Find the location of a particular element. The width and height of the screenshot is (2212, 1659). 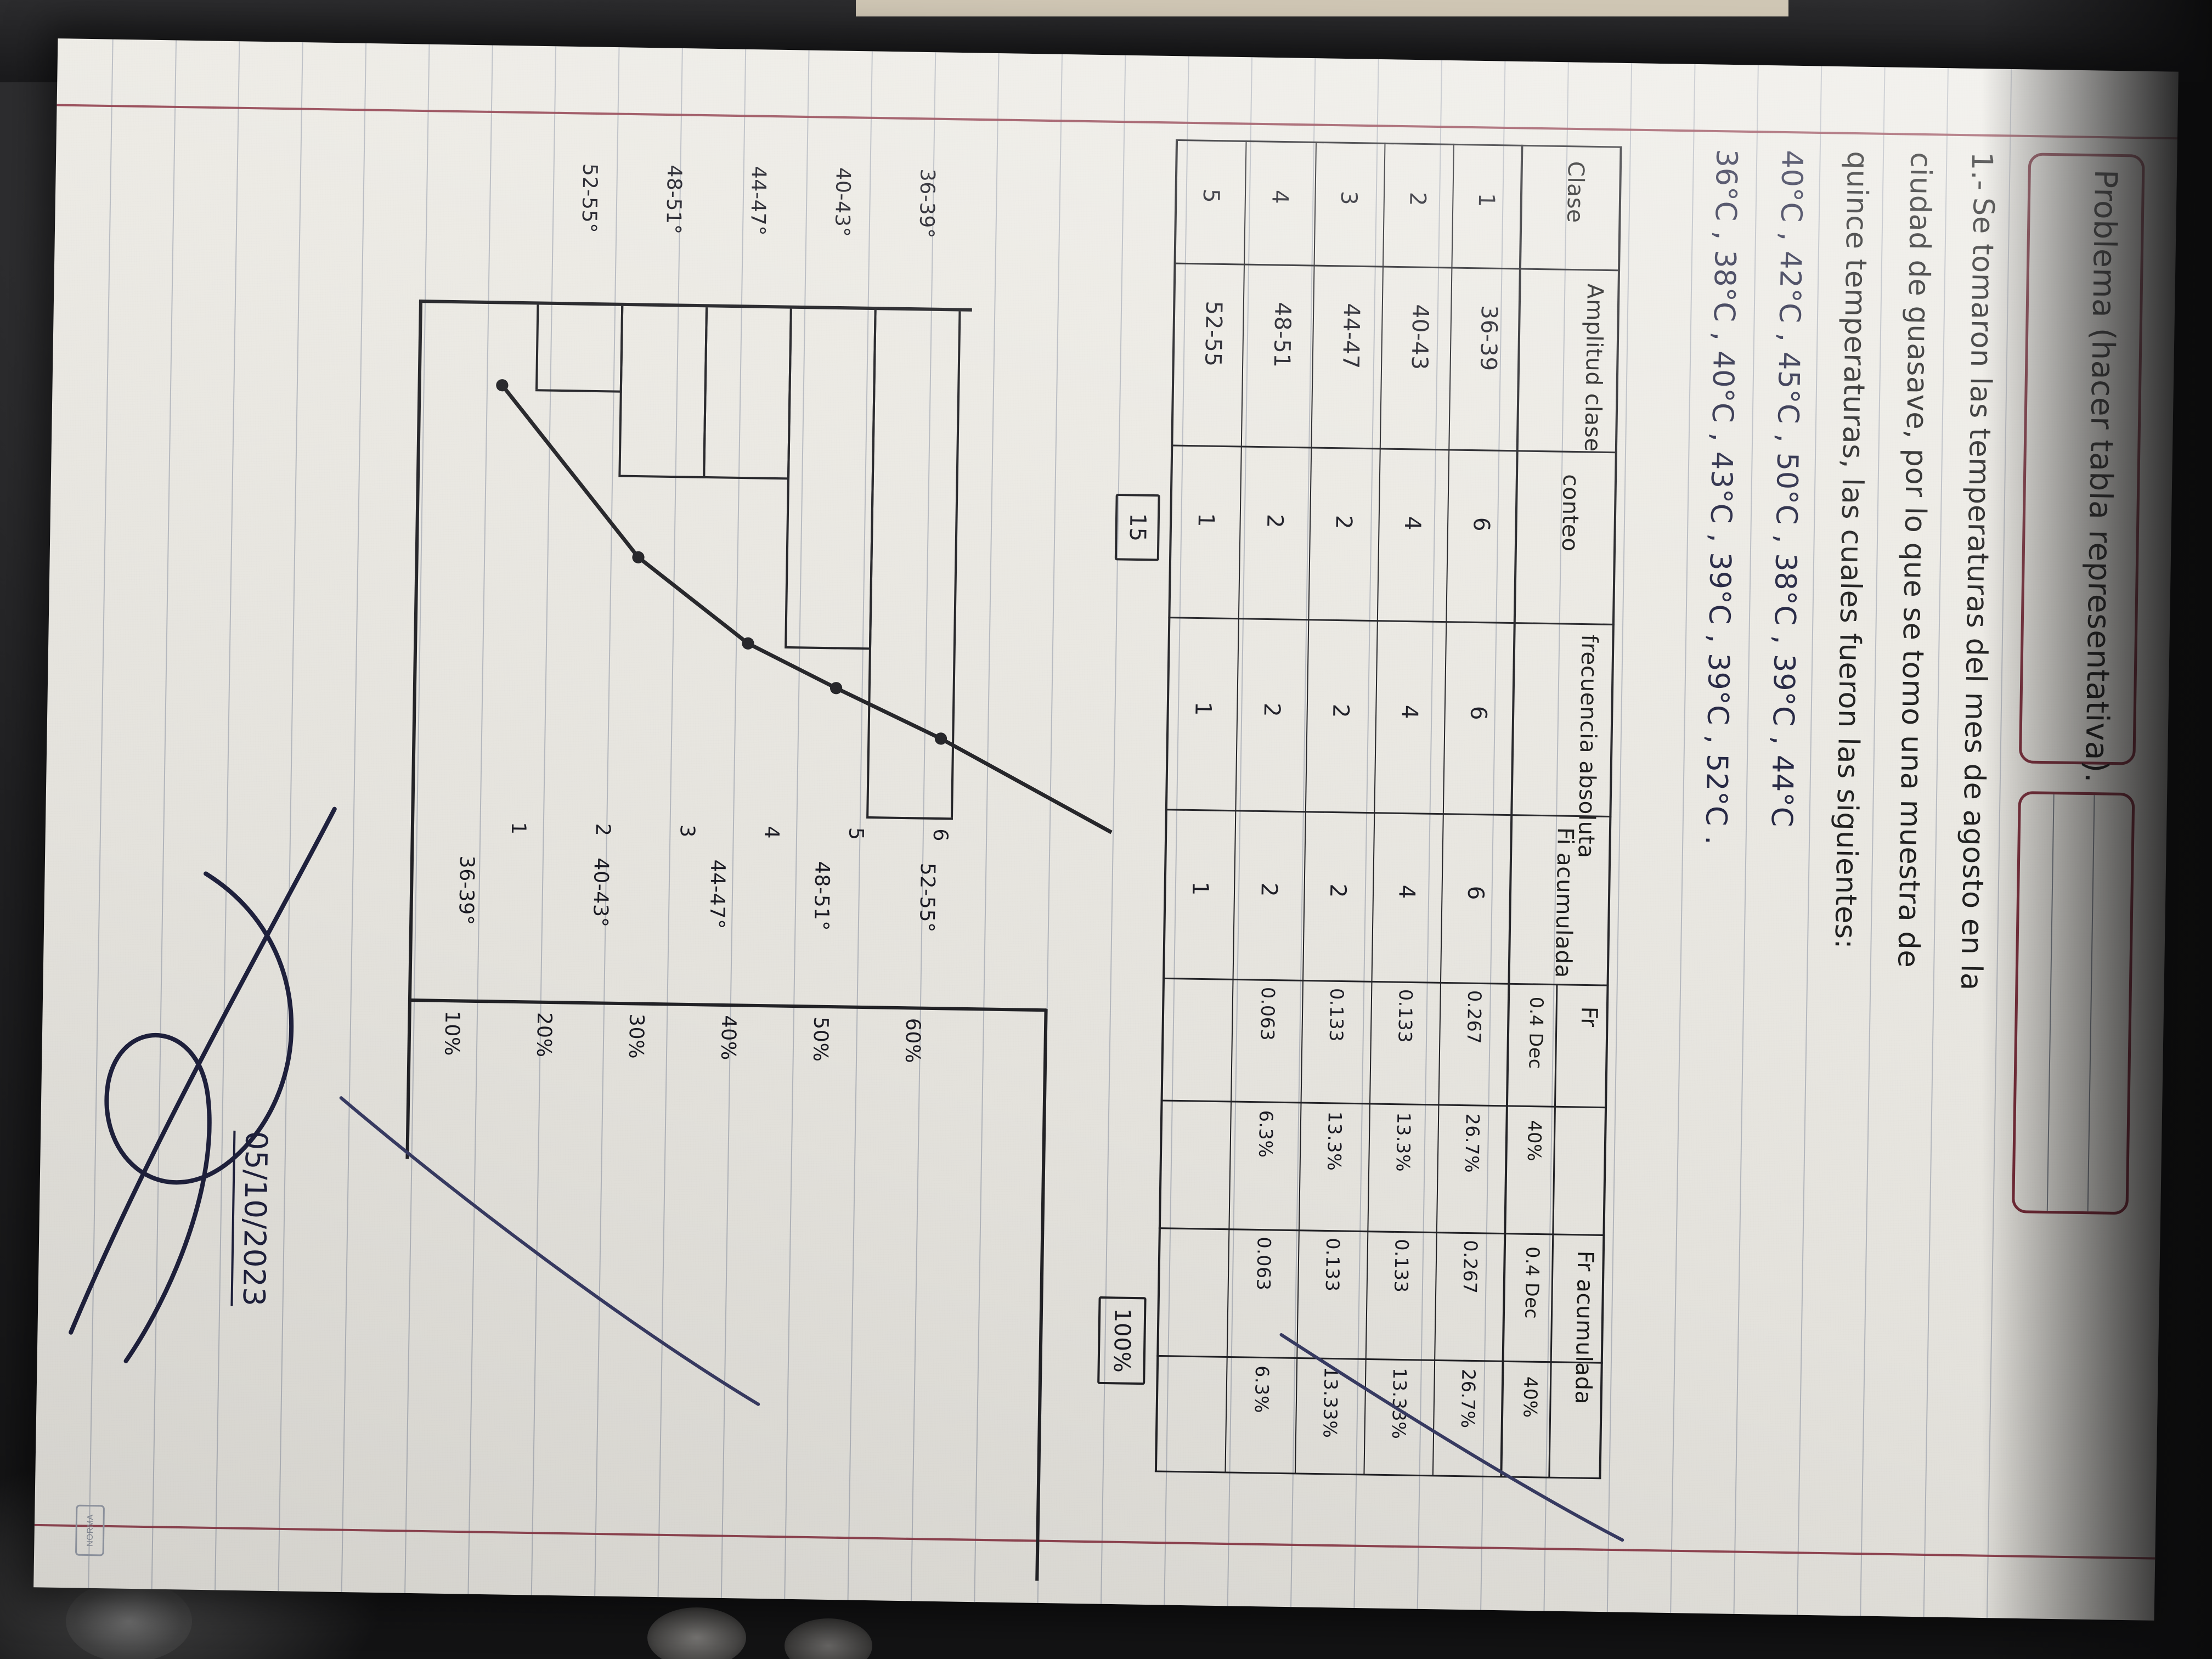

beige-surface-strip is located at coordinates (1322, 8).